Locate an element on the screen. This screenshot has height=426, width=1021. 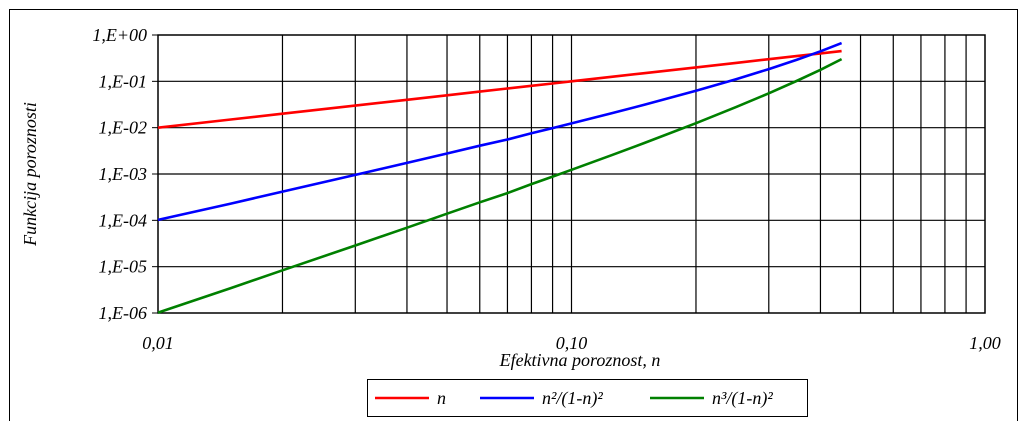
x-axis-label: Efektivna poroznost, n is located at coordinates (580, 360).